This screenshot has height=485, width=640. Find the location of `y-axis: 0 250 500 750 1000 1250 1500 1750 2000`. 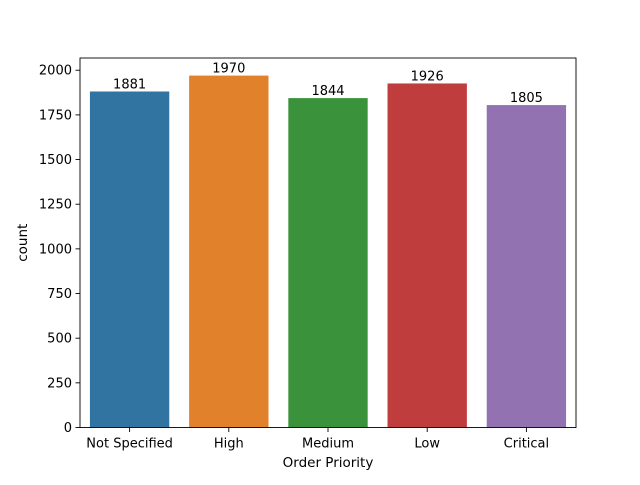

y-axis: 0 250 500 750 1000 1250 1500 1750 2000 is located at coordinates (59, 250).